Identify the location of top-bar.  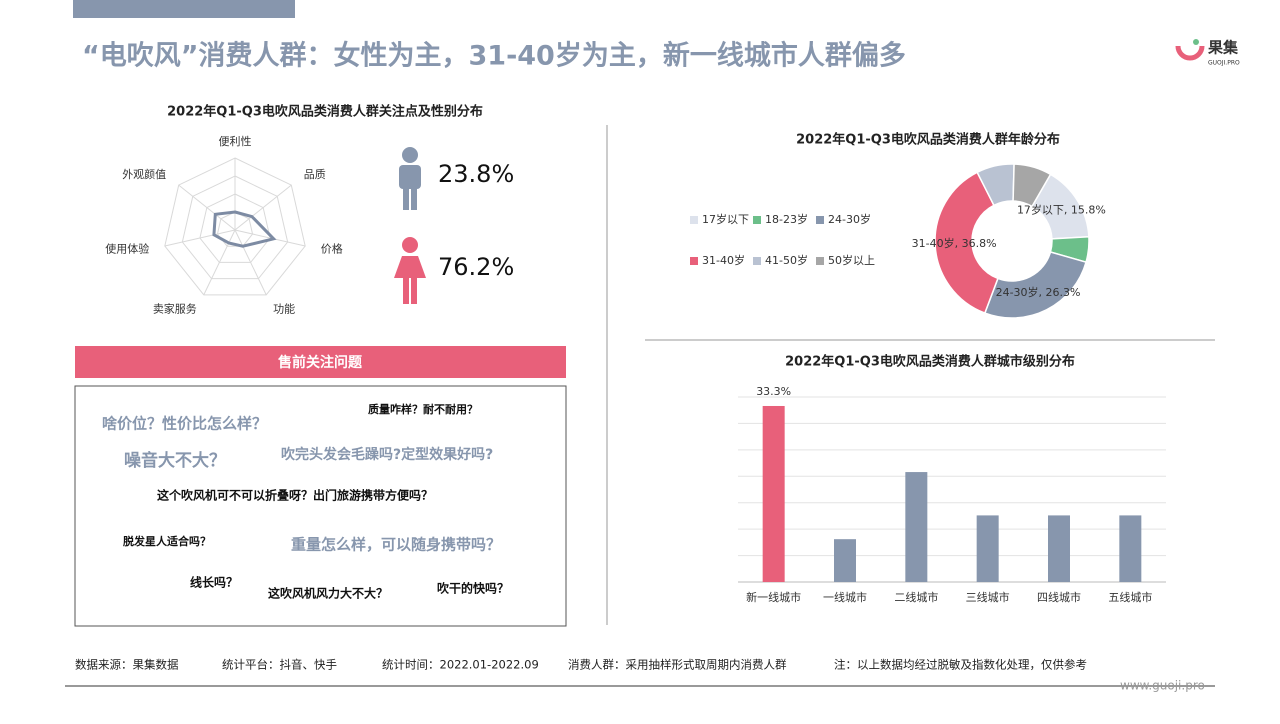
(184, 9).